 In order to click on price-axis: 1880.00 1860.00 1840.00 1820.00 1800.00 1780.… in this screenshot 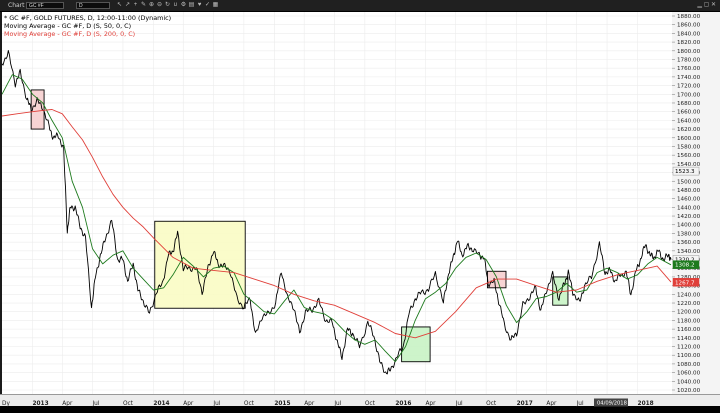, I will do `click(696, 203)`.